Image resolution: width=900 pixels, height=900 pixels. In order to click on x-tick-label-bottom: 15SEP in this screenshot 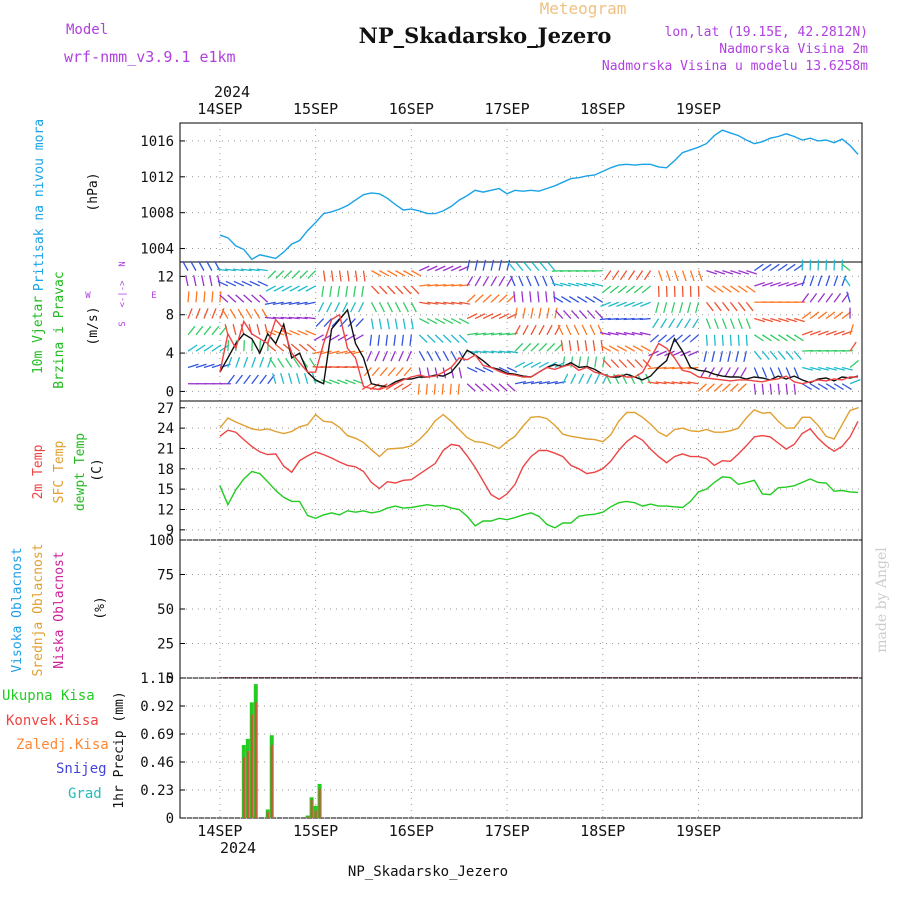, I will do `click(315, 831)`.